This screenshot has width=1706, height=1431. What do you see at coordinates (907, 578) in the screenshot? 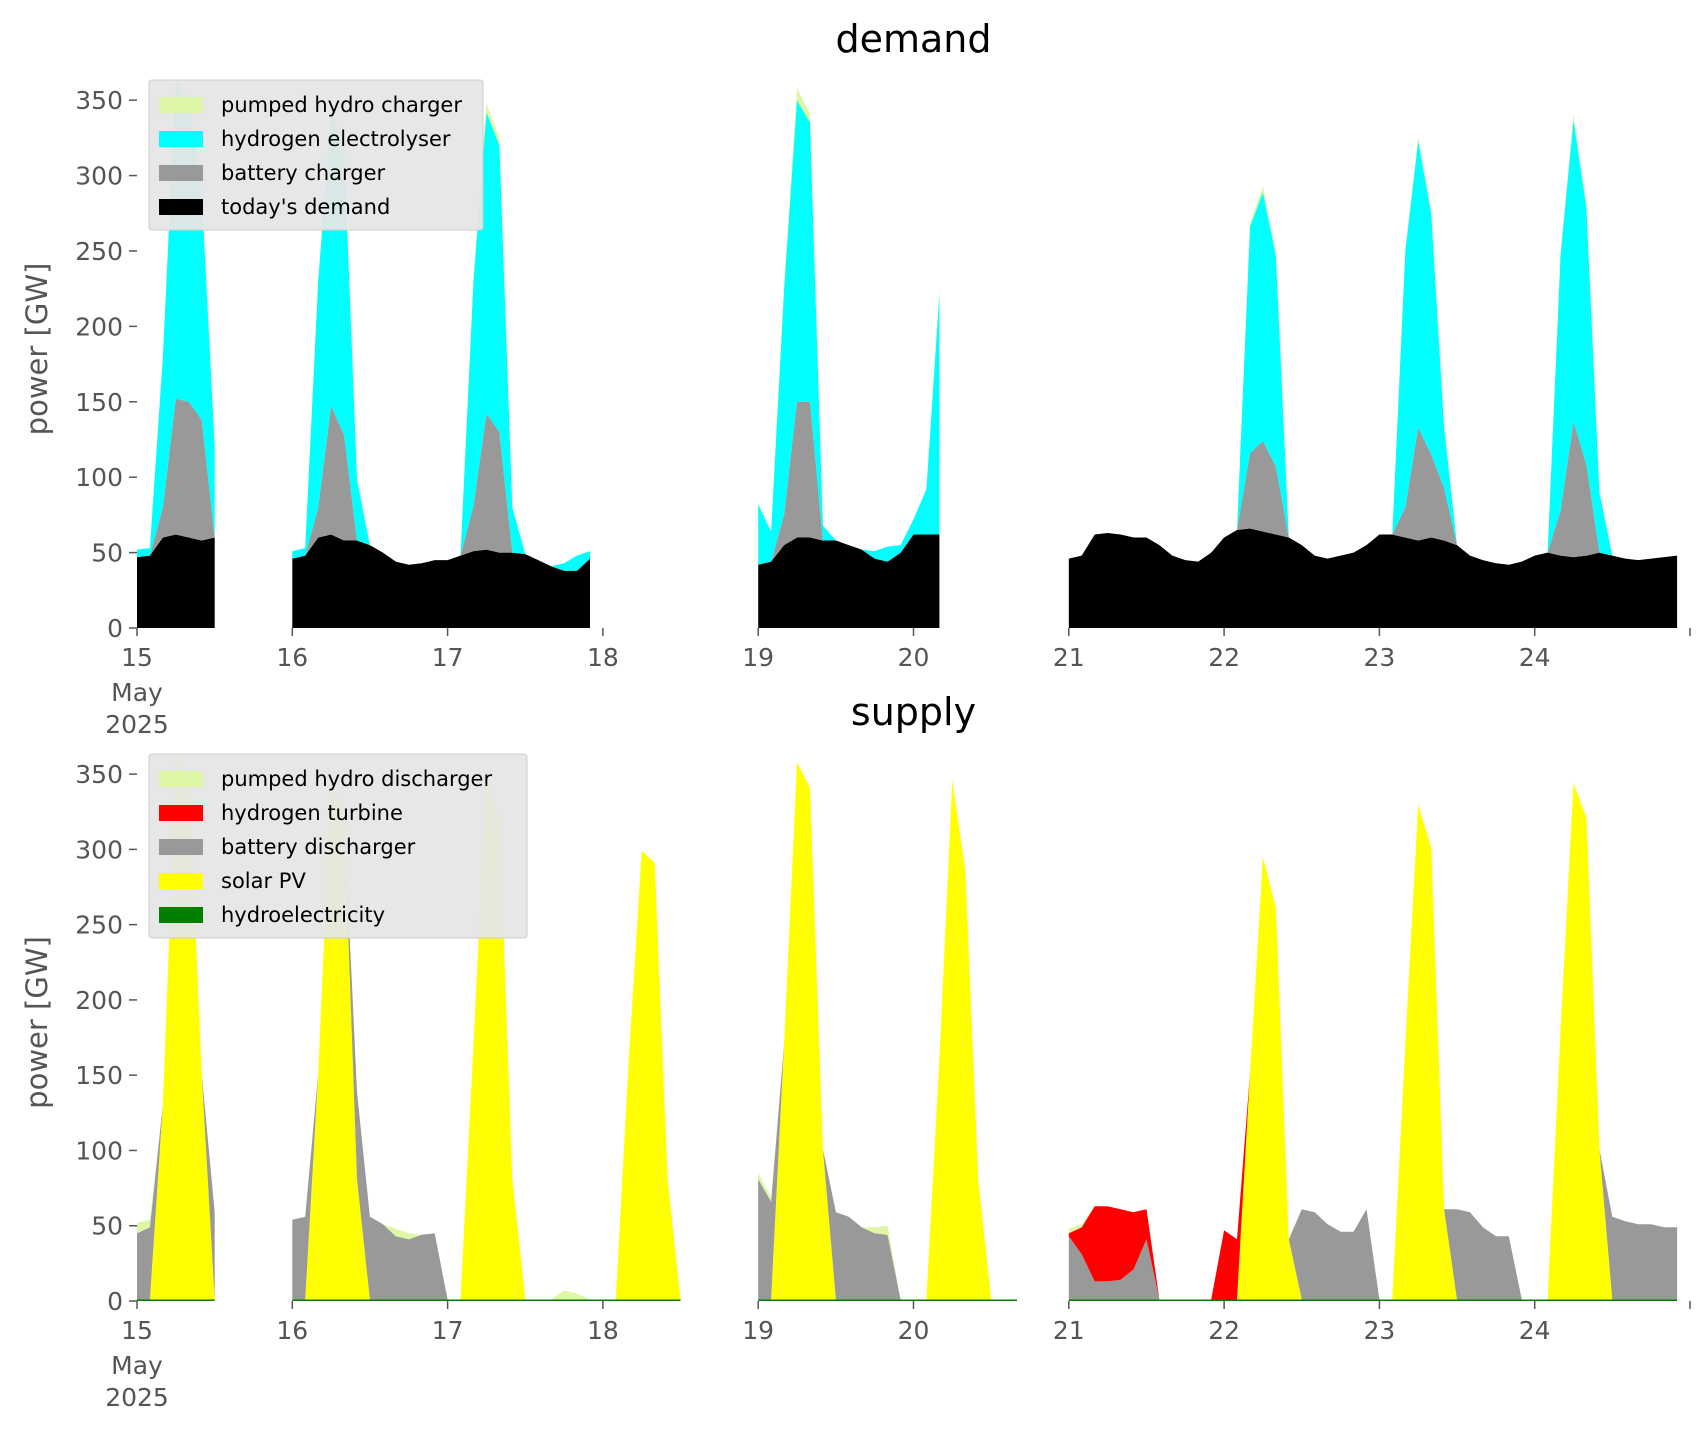
I see `area-today-s-demand` at bounding box center [907, 578].